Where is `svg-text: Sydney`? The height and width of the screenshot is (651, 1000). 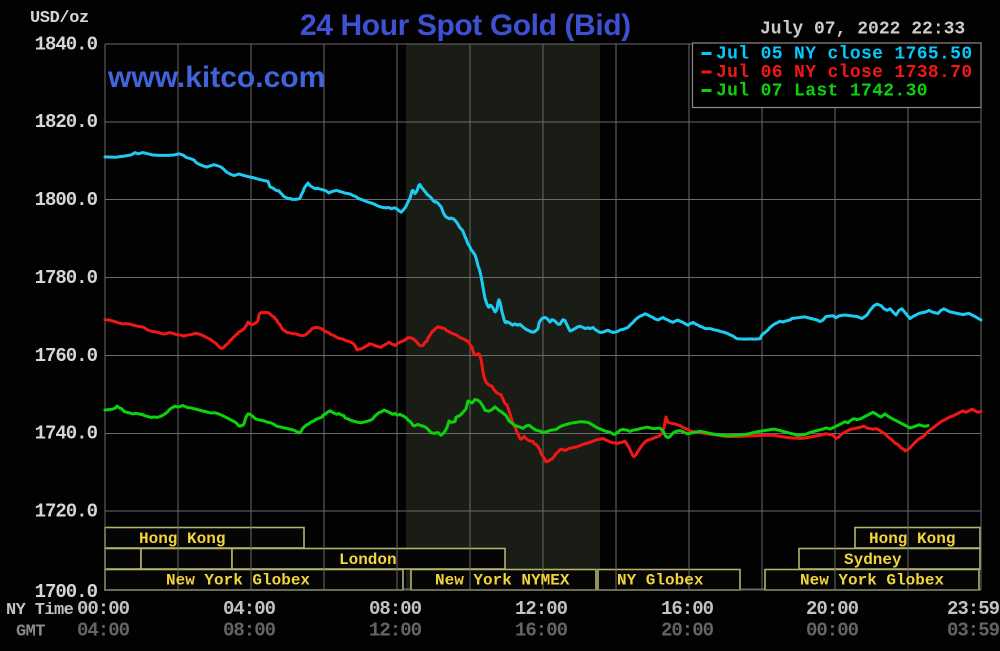
svg-text: Sydney is located at coordinates (873, 560).